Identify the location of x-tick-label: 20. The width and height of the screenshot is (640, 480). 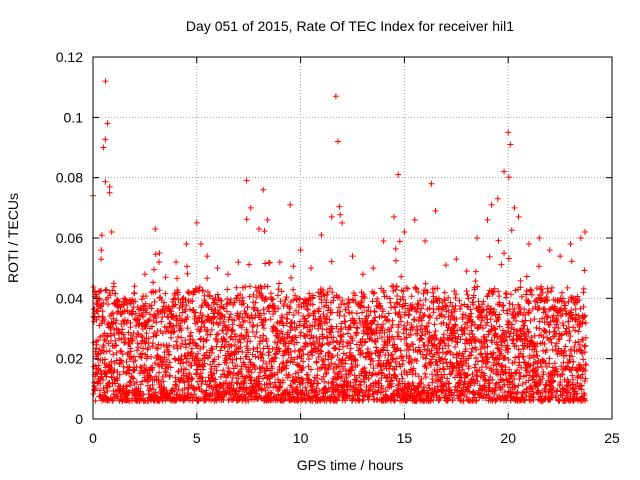
(508, 438).